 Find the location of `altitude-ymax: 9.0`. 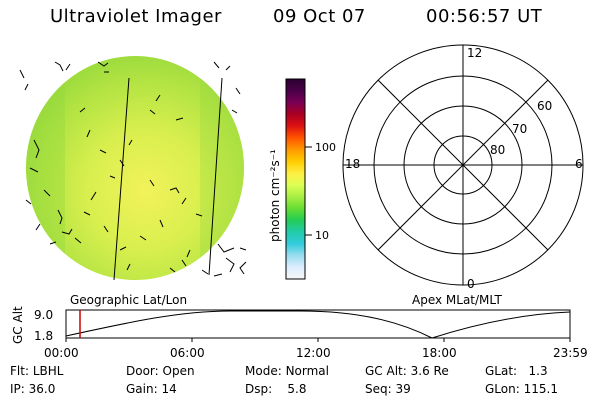

altitude-ymax: 9.0 is located at coordinates (43, 315).